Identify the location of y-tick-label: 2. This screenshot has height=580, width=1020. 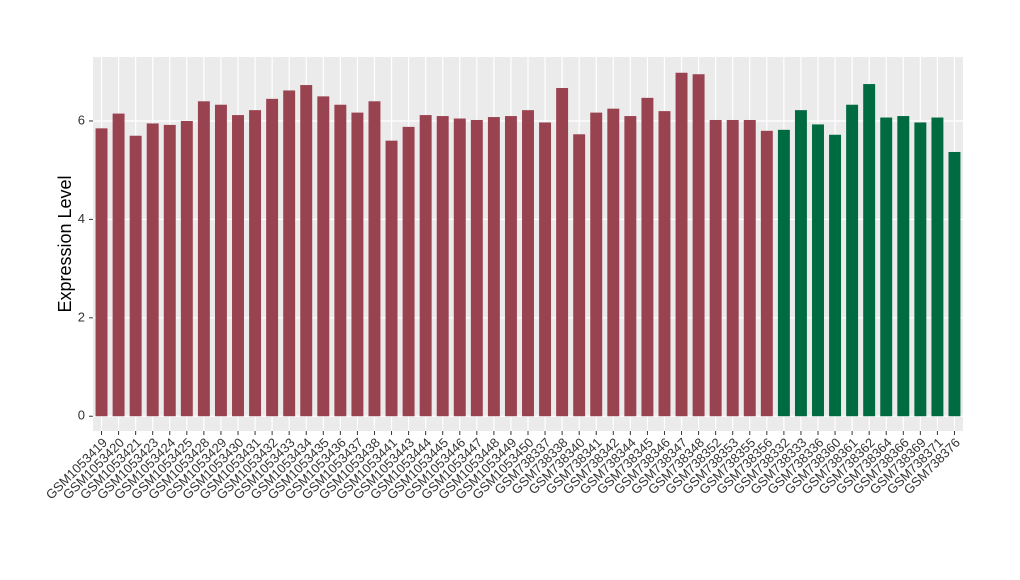
(81, 316).